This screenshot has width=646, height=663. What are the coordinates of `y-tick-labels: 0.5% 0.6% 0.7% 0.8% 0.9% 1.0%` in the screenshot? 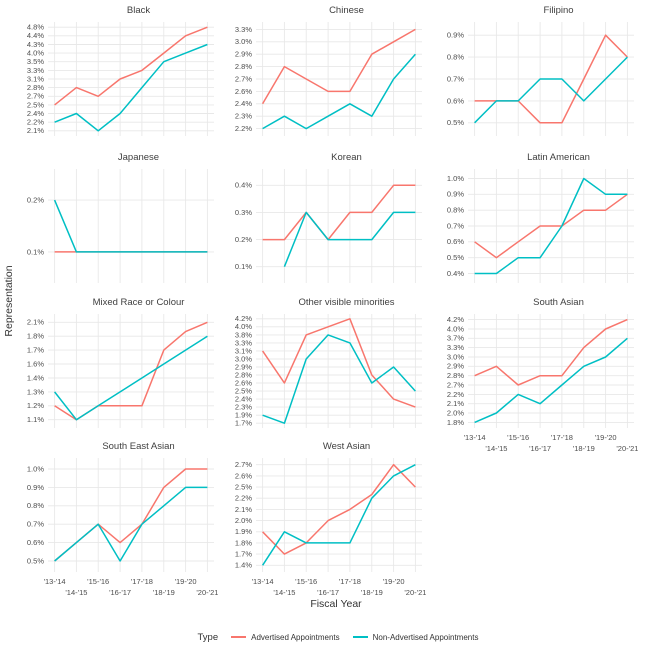 It's located at (35, 514).